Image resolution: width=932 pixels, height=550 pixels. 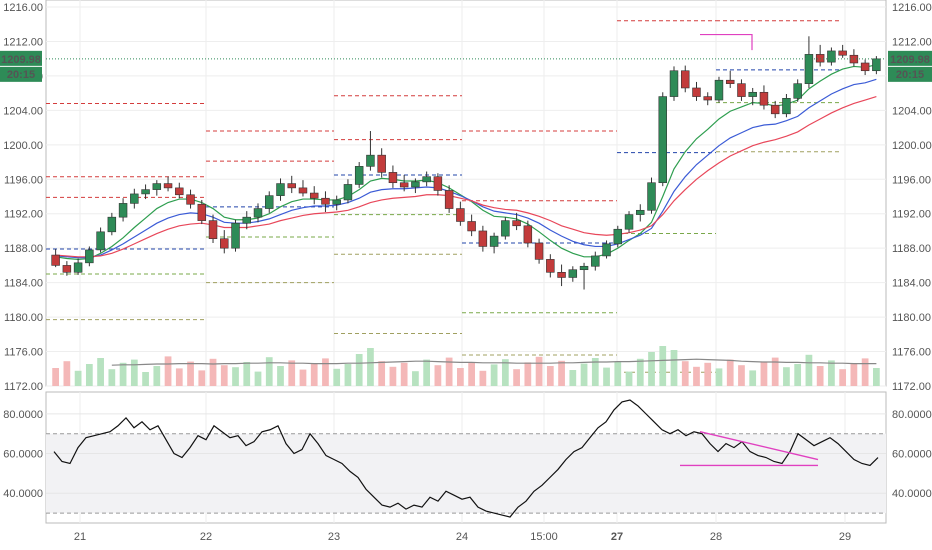 I want to click on x-axis-label: 28, so click(x=716, y=537).